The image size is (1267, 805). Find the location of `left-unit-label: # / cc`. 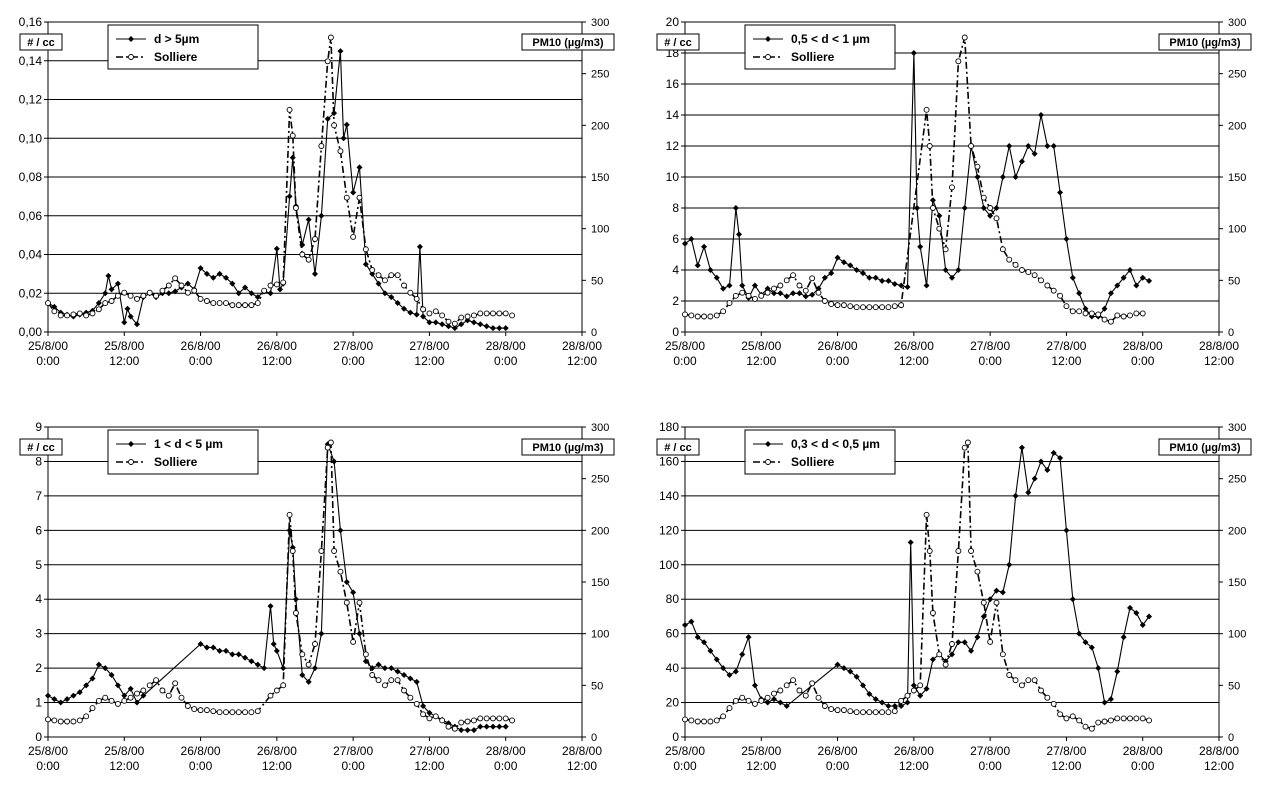

left-unit-label: # / cc is located at coordinates (678, 42).